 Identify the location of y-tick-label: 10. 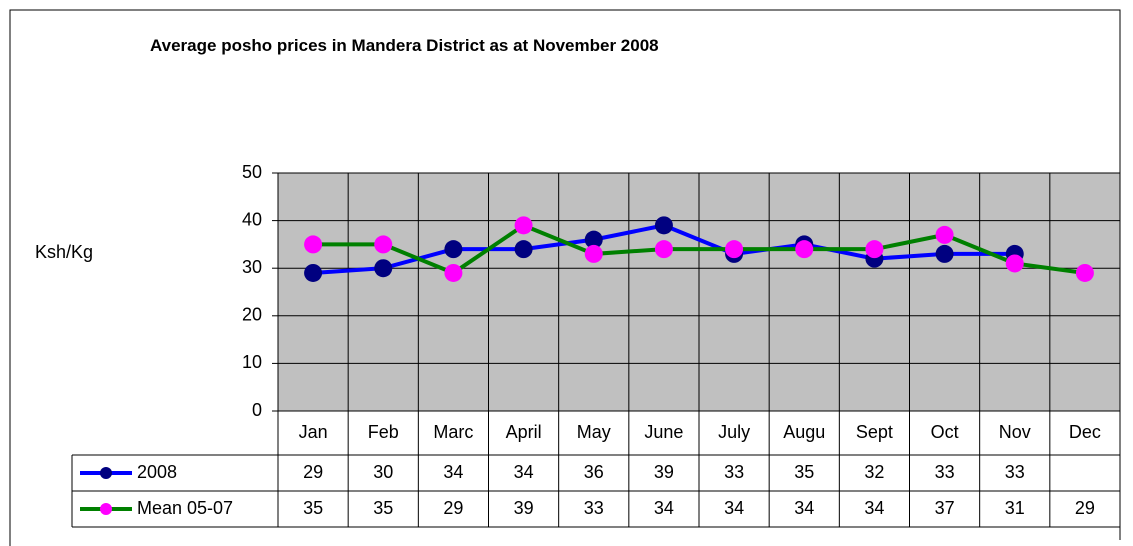
(252, 362).